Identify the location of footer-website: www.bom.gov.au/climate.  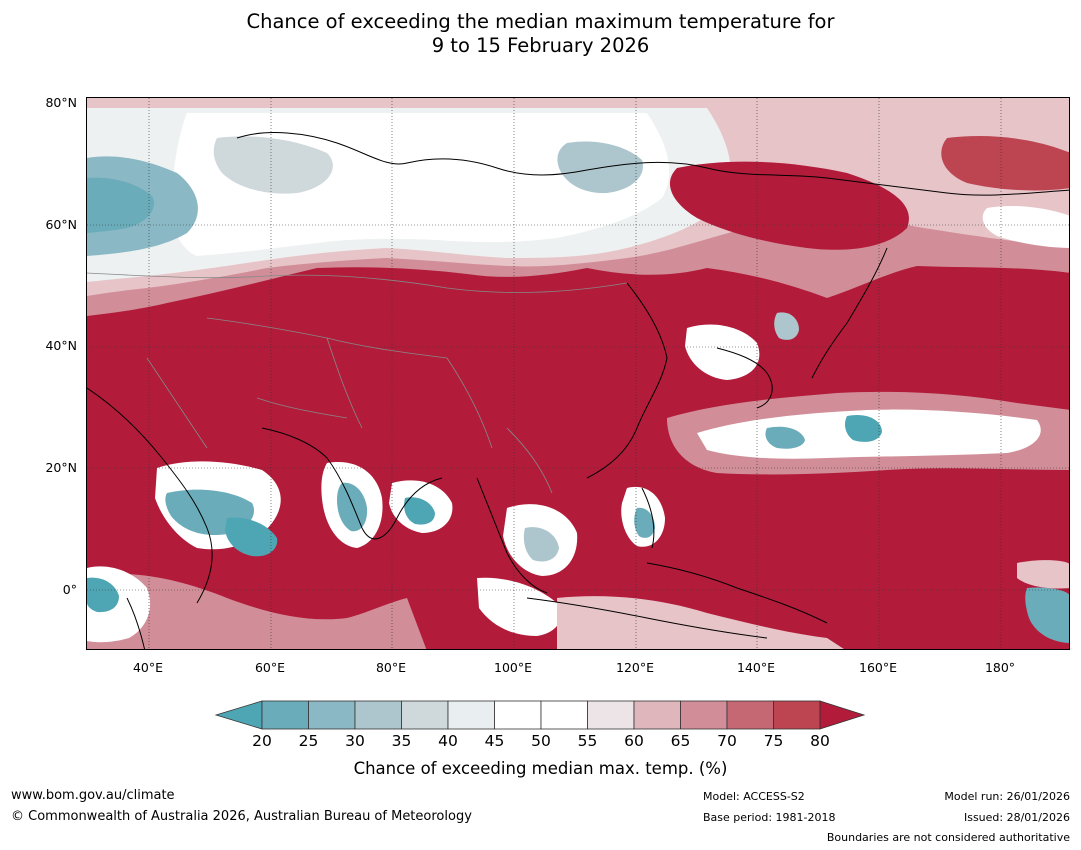
(93, 795).